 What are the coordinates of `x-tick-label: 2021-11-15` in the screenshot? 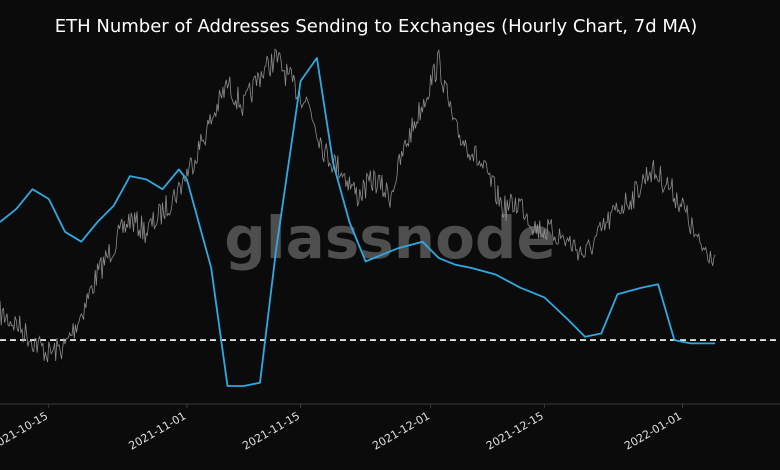 It's located at (271, 430).